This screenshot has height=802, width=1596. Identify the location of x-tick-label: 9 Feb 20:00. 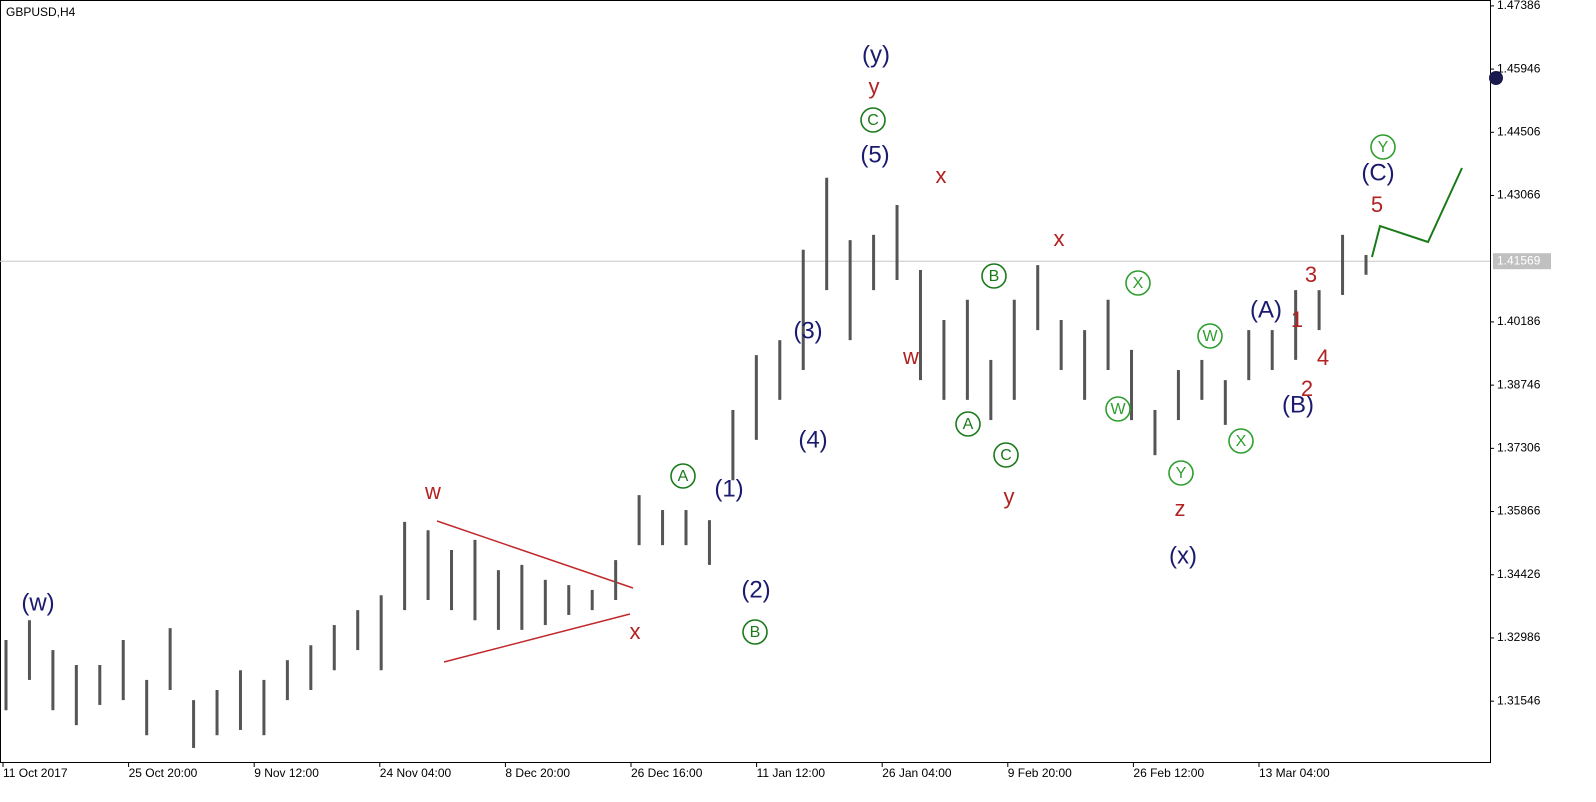
(1040, 773).